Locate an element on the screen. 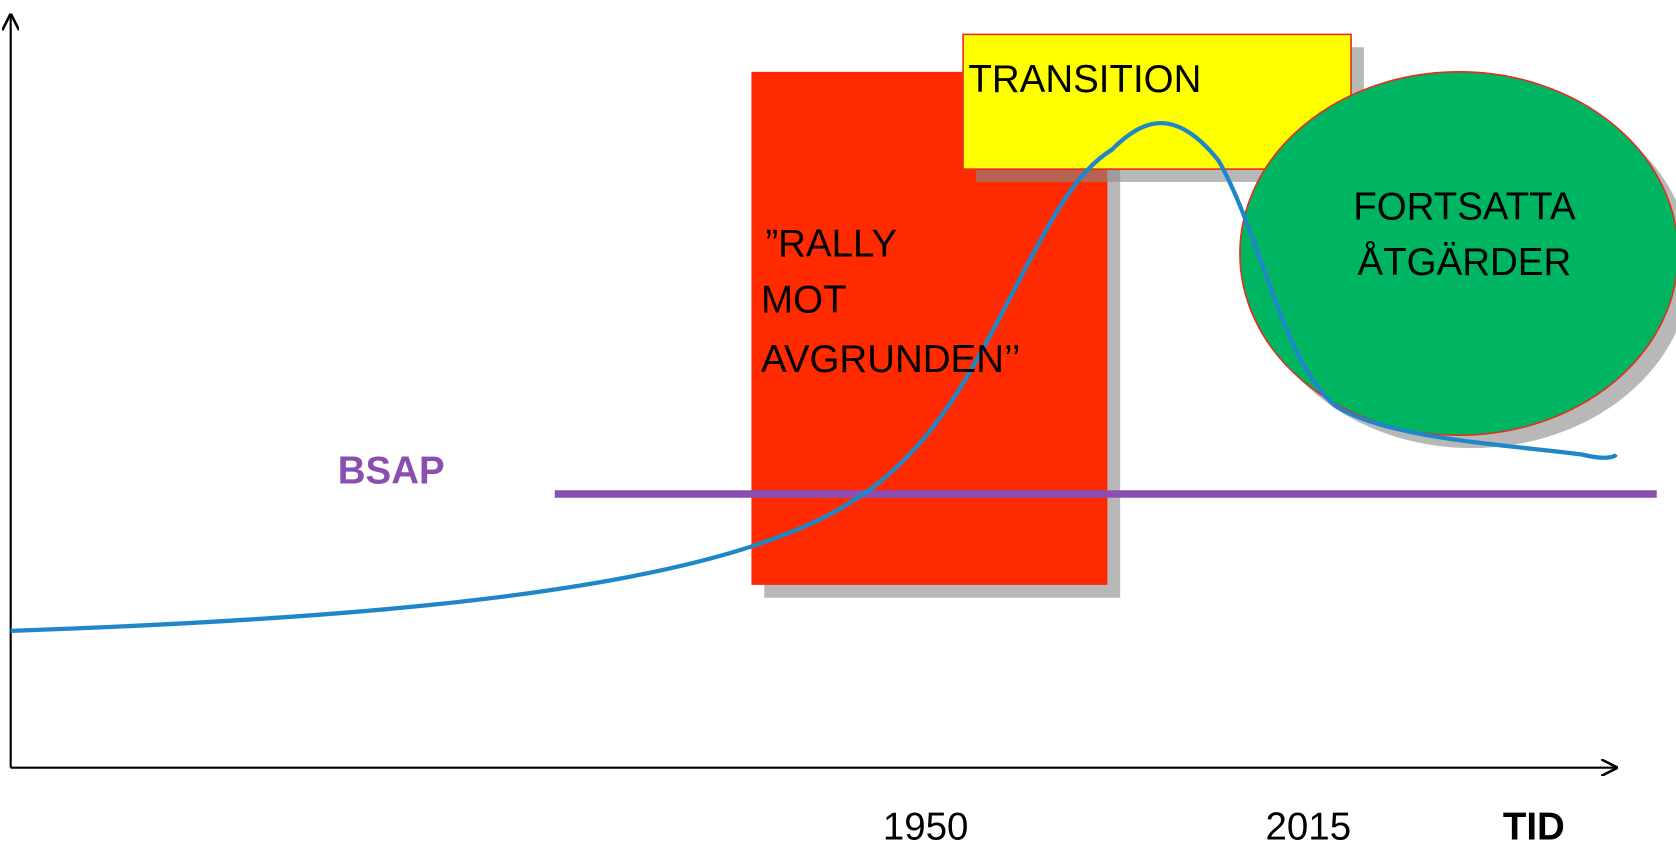 The width and height of the screenshot is (1676, 847). bsap-label: BSAP is located at coordinates (391, 470).